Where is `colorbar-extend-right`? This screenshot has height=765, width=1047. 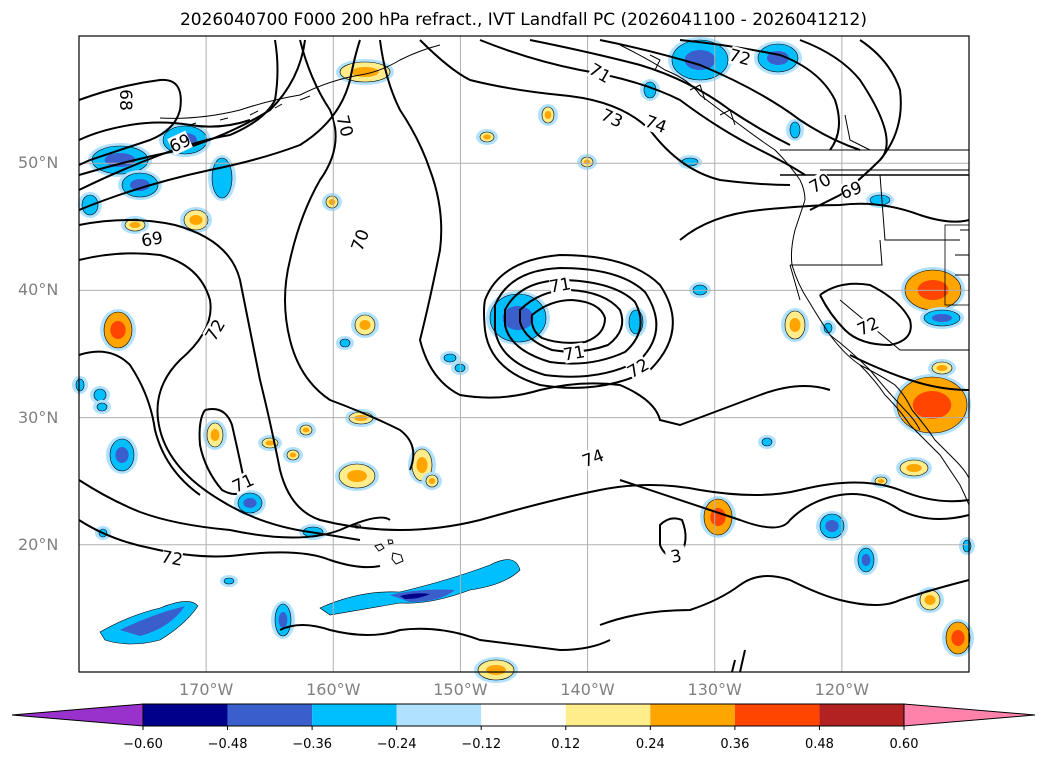 colorbar-extend-right is located at coordinates (969, 715).